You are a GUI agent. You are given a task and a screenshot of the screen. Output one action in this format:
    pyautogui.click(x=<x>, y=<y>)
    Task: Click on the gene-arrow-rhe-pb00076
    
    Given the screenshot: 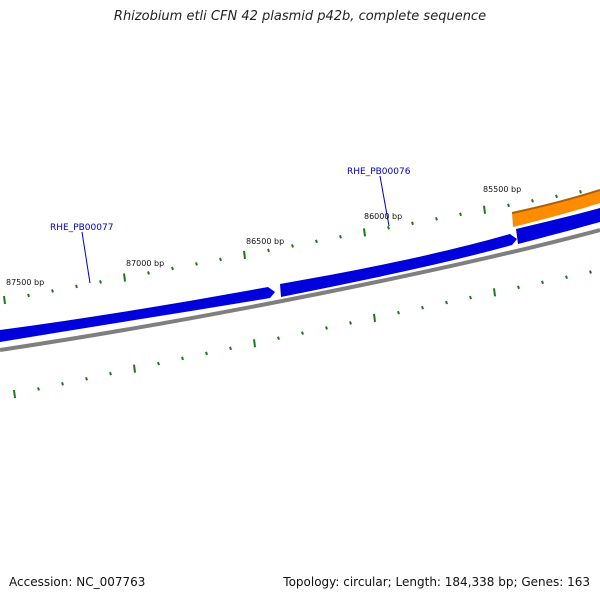 What is the action you would take?
    pyautogui.click(x=398, y=265)
    